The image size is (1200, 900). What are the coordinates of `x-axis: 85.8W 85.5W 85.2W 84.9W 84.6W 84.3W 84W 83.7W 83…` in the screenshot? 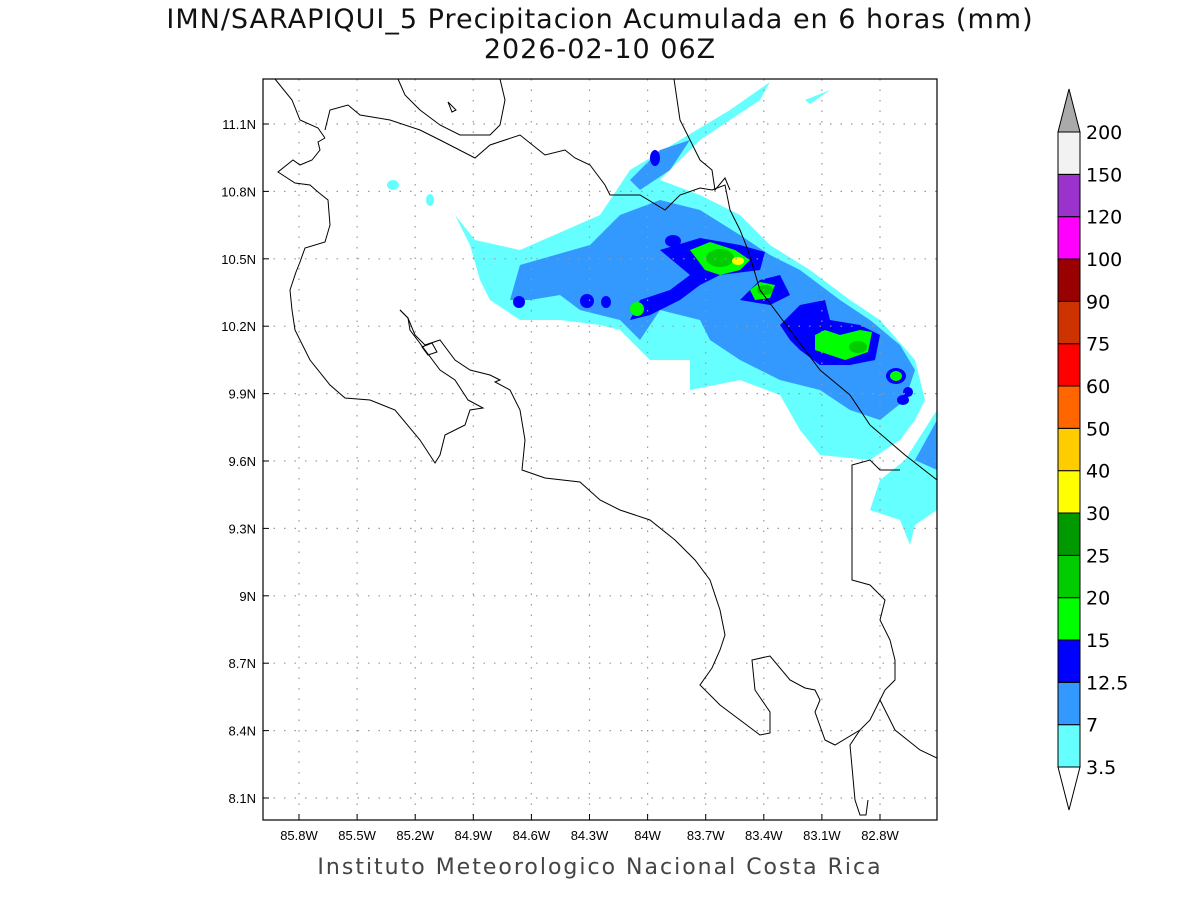 It's located at (590, 828).